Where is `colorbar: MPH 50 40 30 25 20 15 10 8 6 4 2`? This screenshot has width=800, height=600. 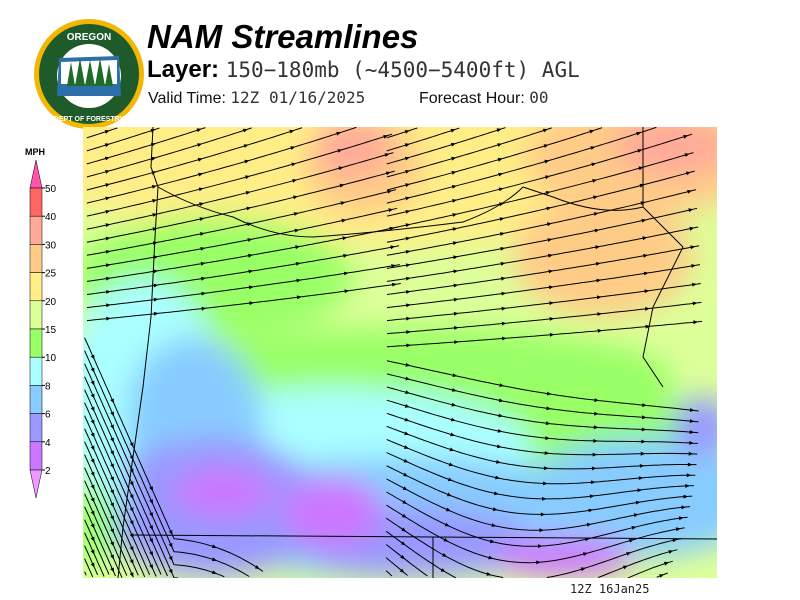
colorbar: MPH 50 40 30 25 20 15 10 8 6 4 2 is located at coordinates (41, 323).